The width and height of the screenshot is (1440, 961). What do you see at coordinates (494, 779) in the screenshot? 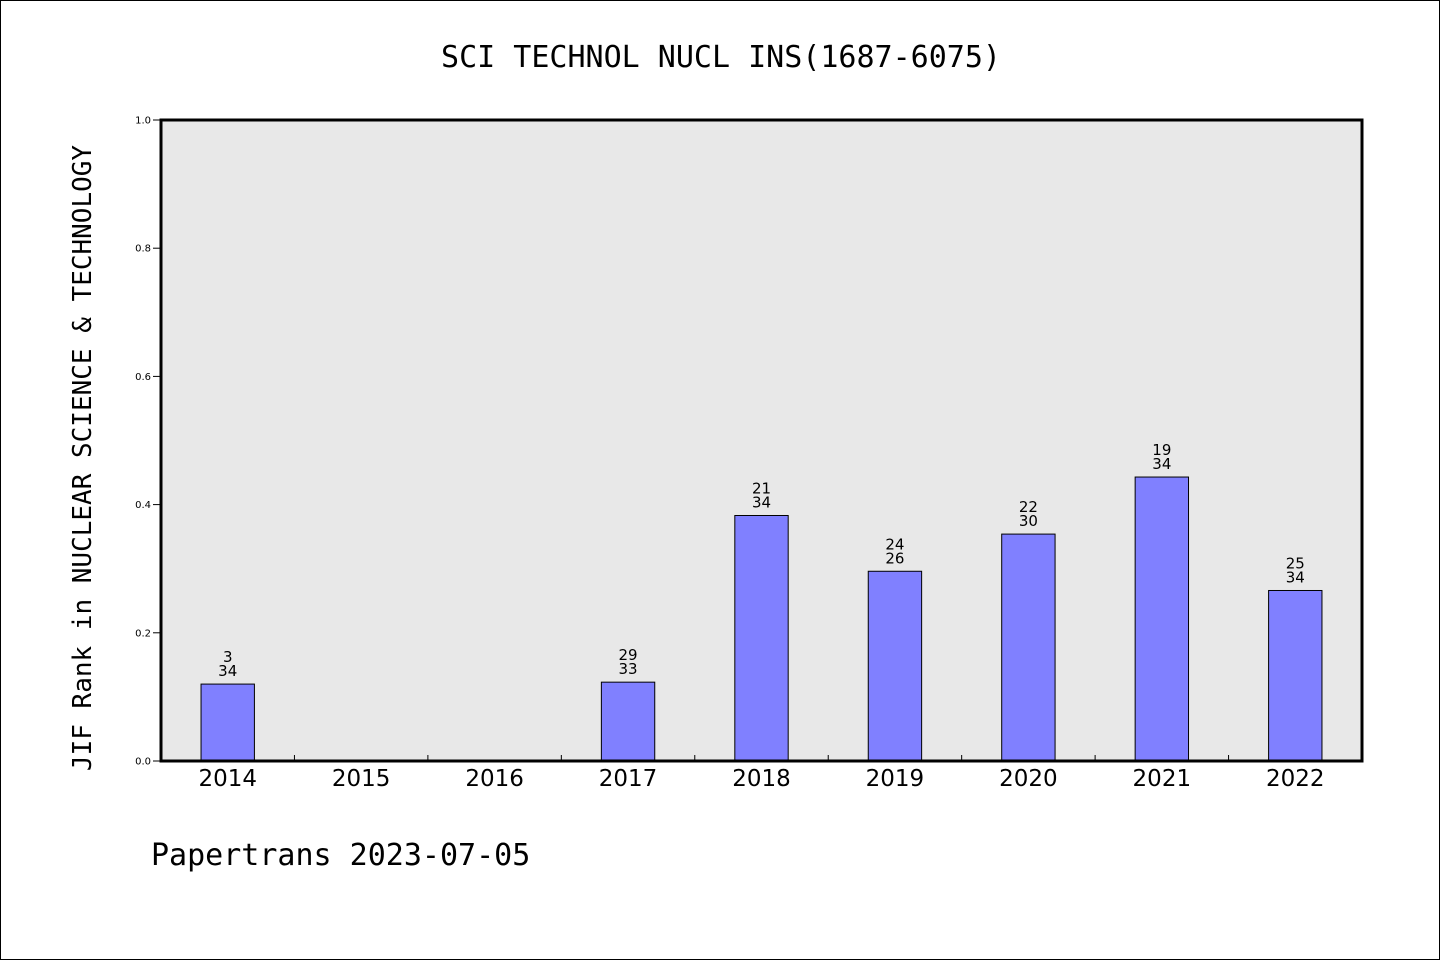
I see `x-tick-label-2016: 2016` at bounding box center [494, 779].